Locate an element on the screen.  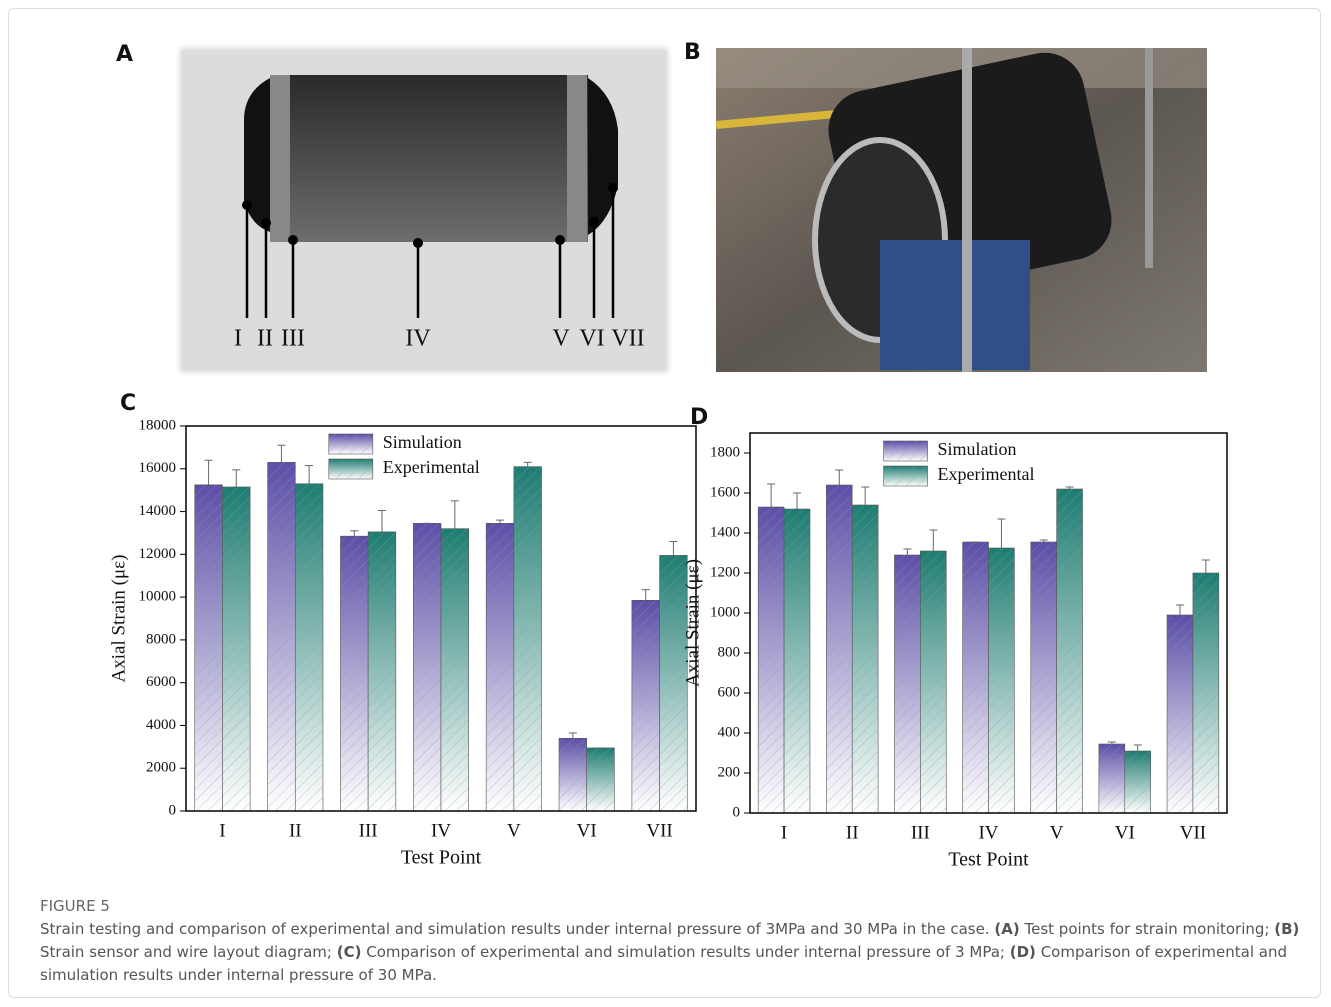
point-label: IV is located at coordinates (418, 339).